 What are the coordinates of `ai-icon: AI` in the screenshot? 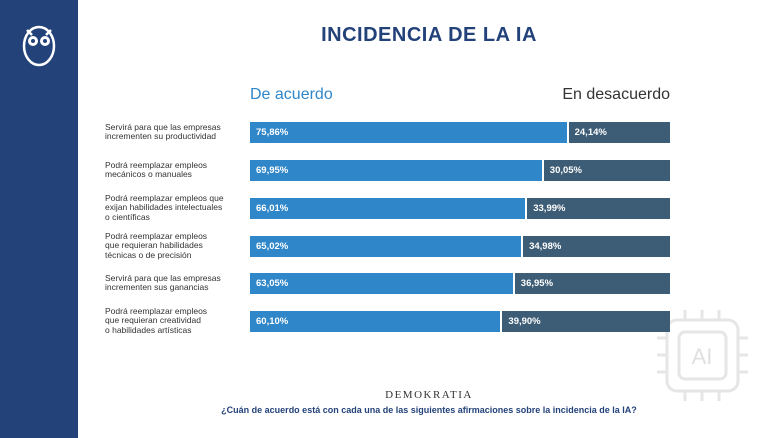 It's located at (702, 355).